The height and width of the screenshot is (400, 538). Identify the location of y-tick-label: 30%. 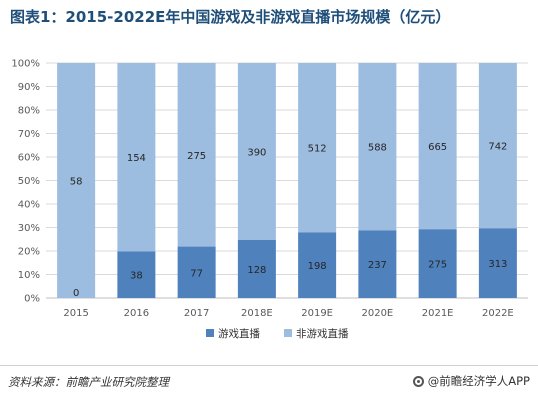
(29, 228).